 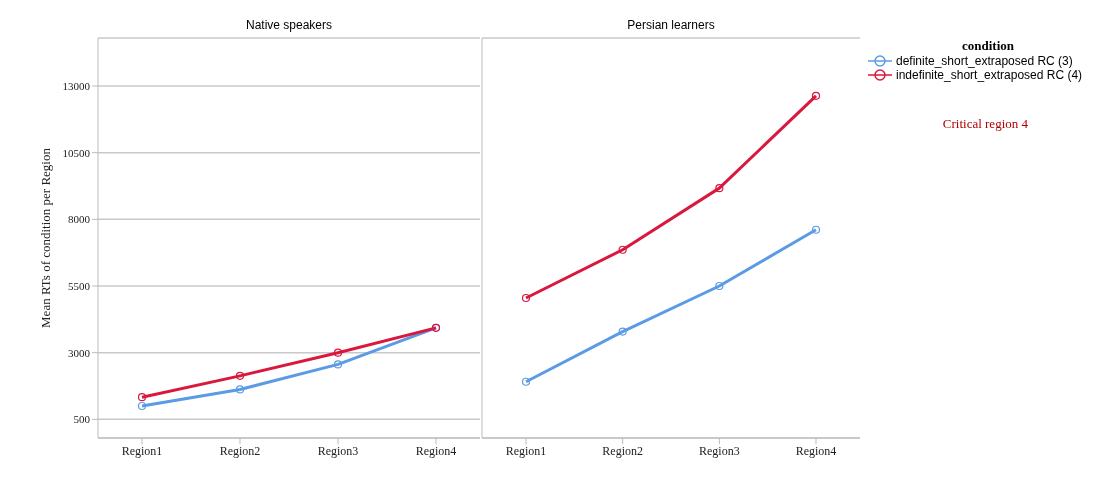 What do you see at coordinates (989, 75) in the screenshot?
I see `legend-label: indefinite_short_extraposed RC (4)` at bounding box center [989, 75].